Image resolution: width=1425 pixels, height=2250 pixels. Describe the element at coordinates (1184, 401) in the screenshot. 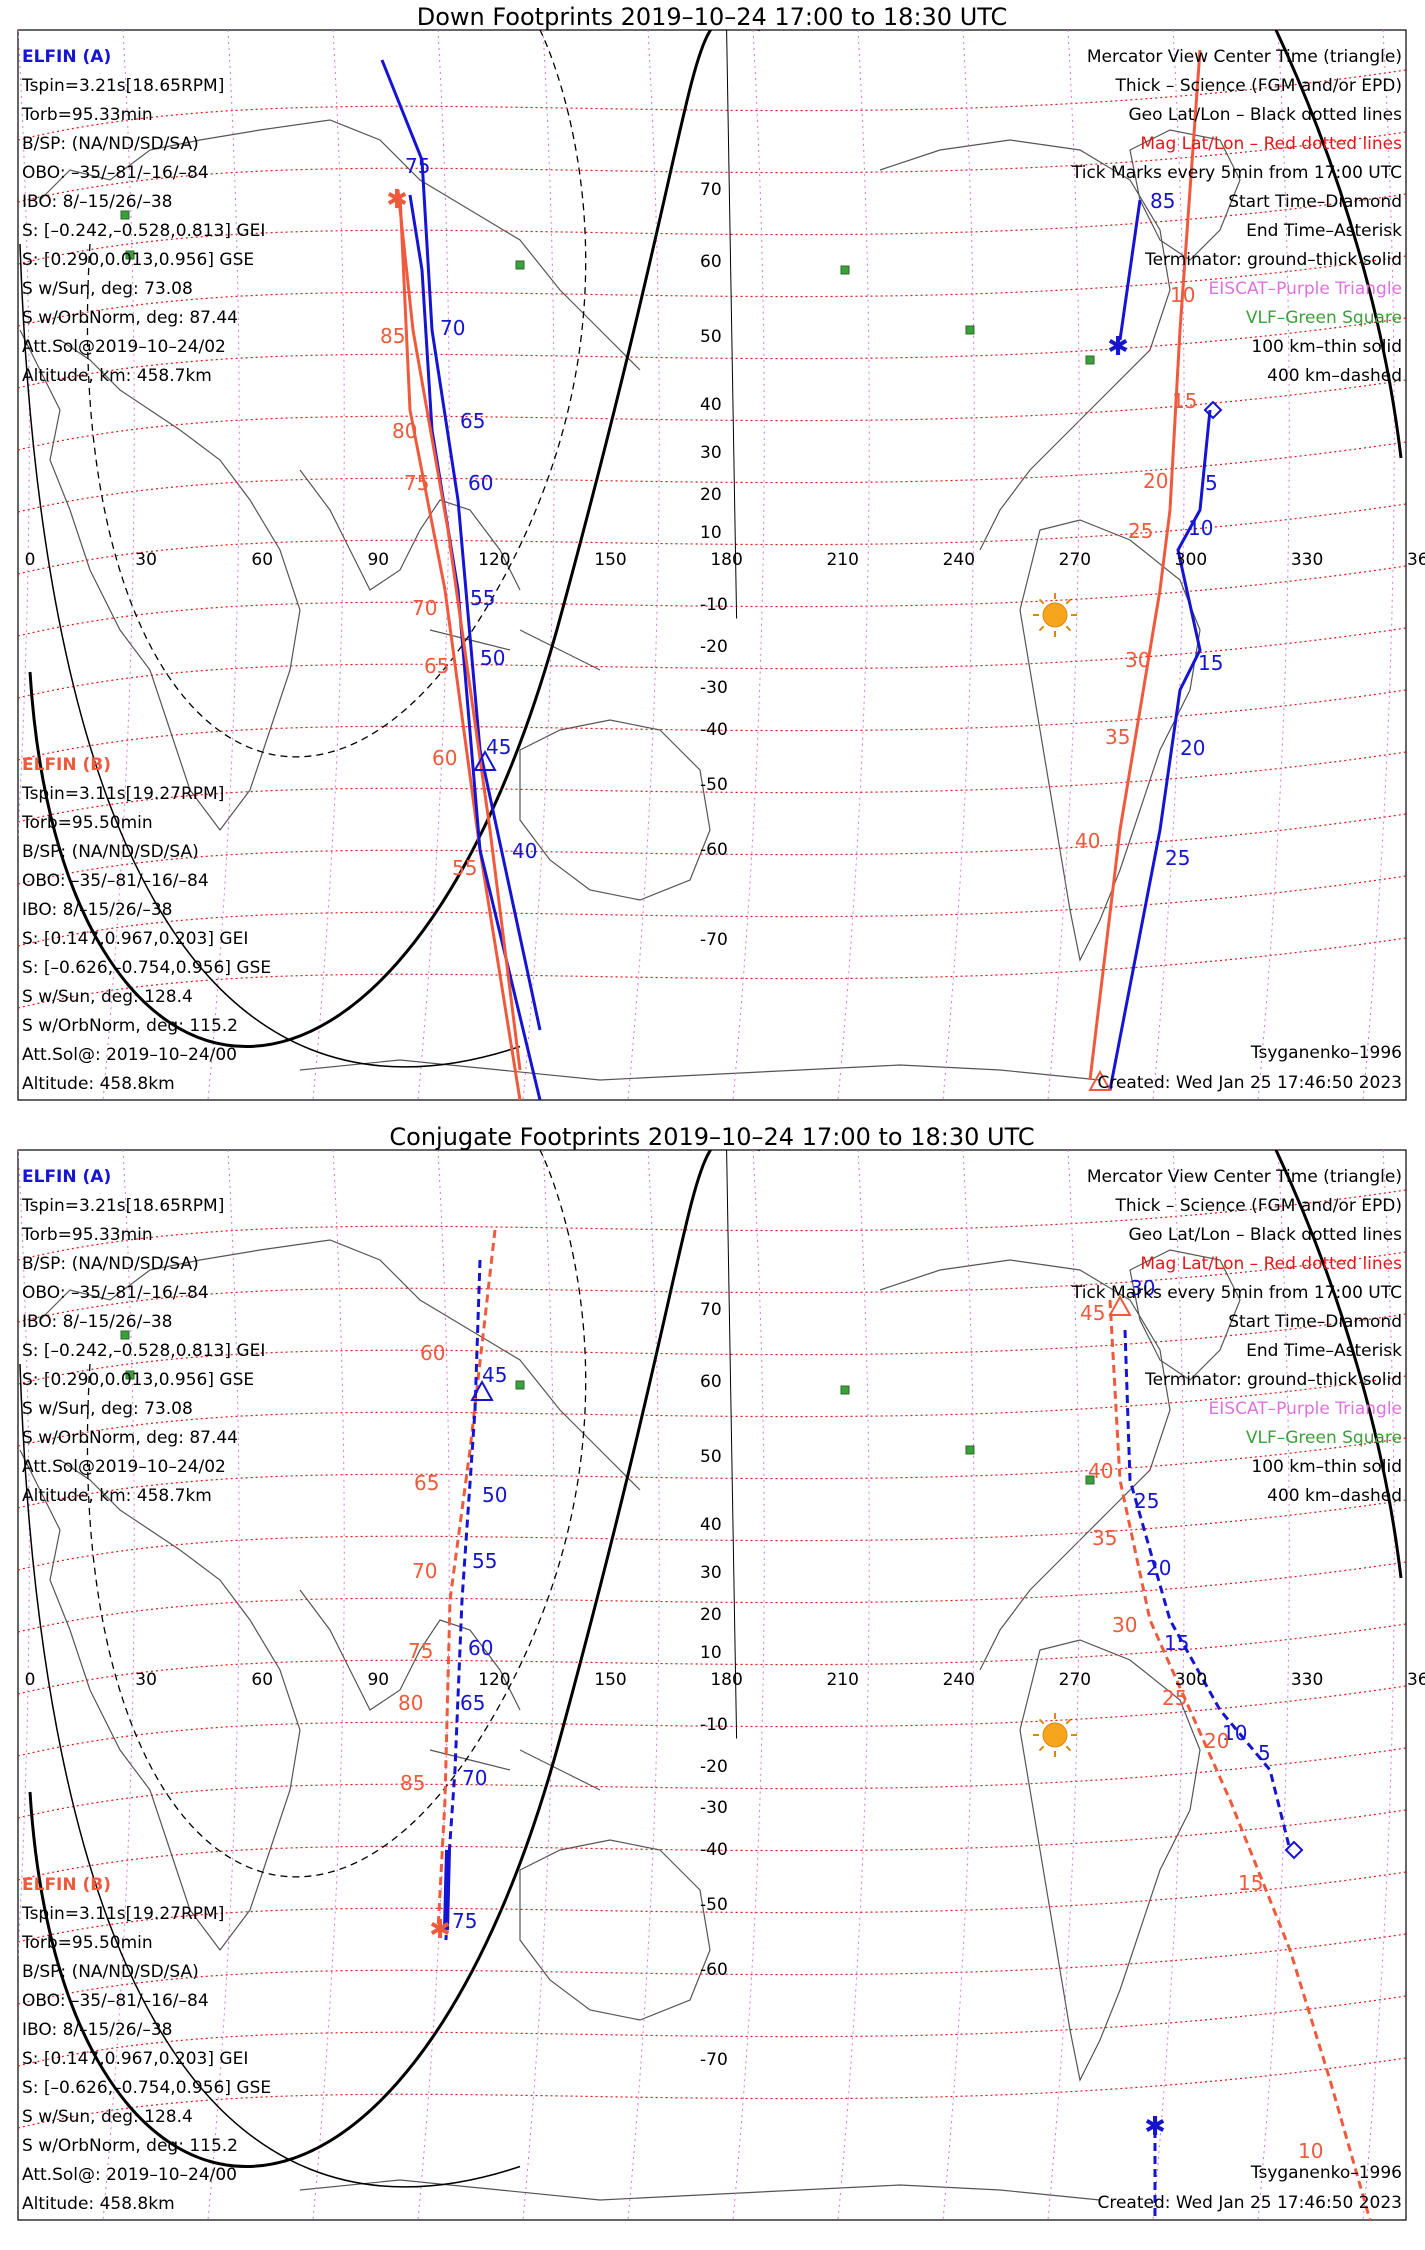

I see `tick-label-b-east: 15` at that location.